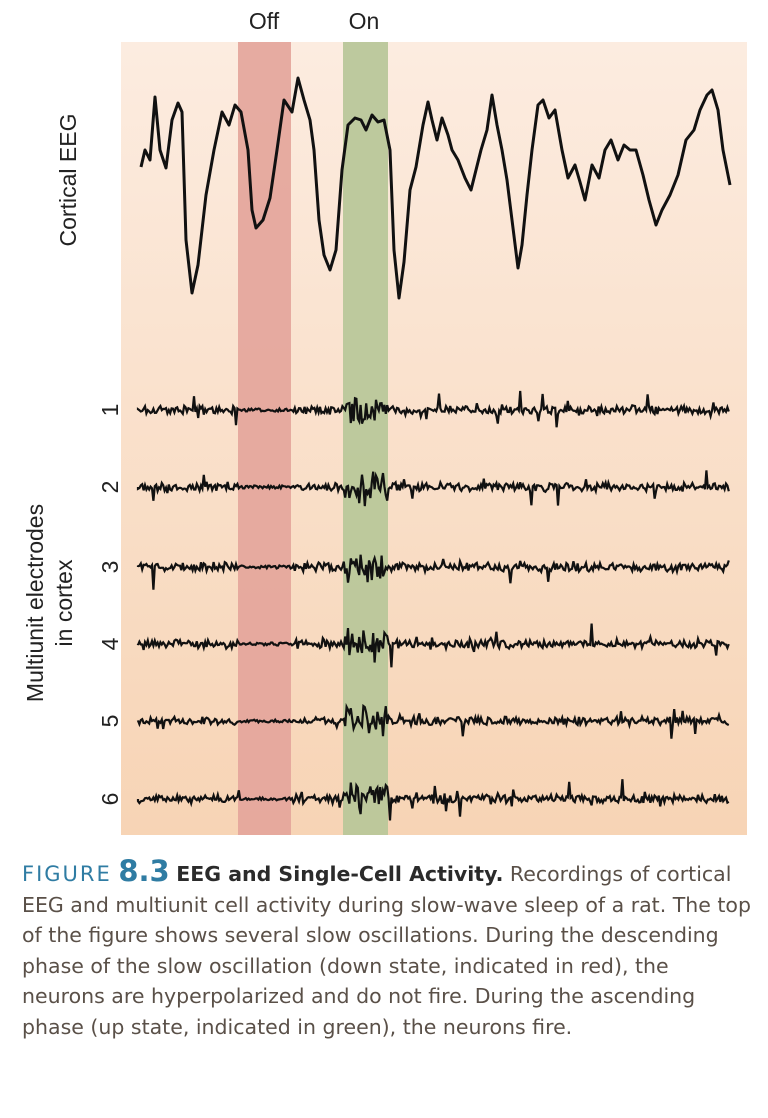  What do you see at coordinates (67, 874) in the screenshot?
I see `caption-figure-word: FIGURE` at bounding box center [67, 874].